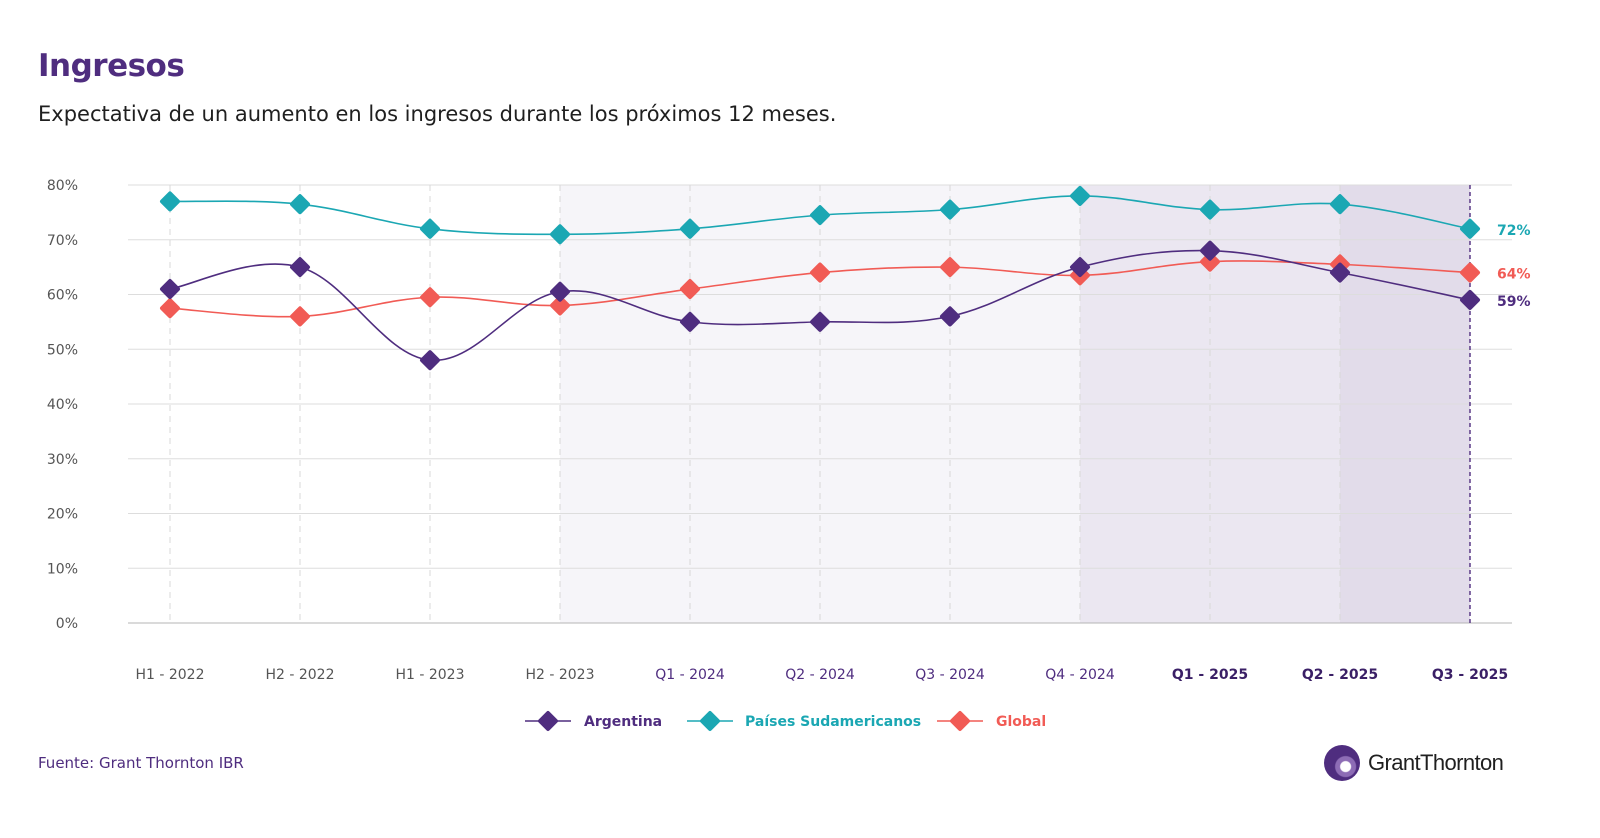 Image resolution: width=1600 pixels, height=838 pixels. What do you see at coordinates (1514, 231) in the screenshot?
I see `end-label-sudamerica: 72%` at bounding box center [1514, 231].